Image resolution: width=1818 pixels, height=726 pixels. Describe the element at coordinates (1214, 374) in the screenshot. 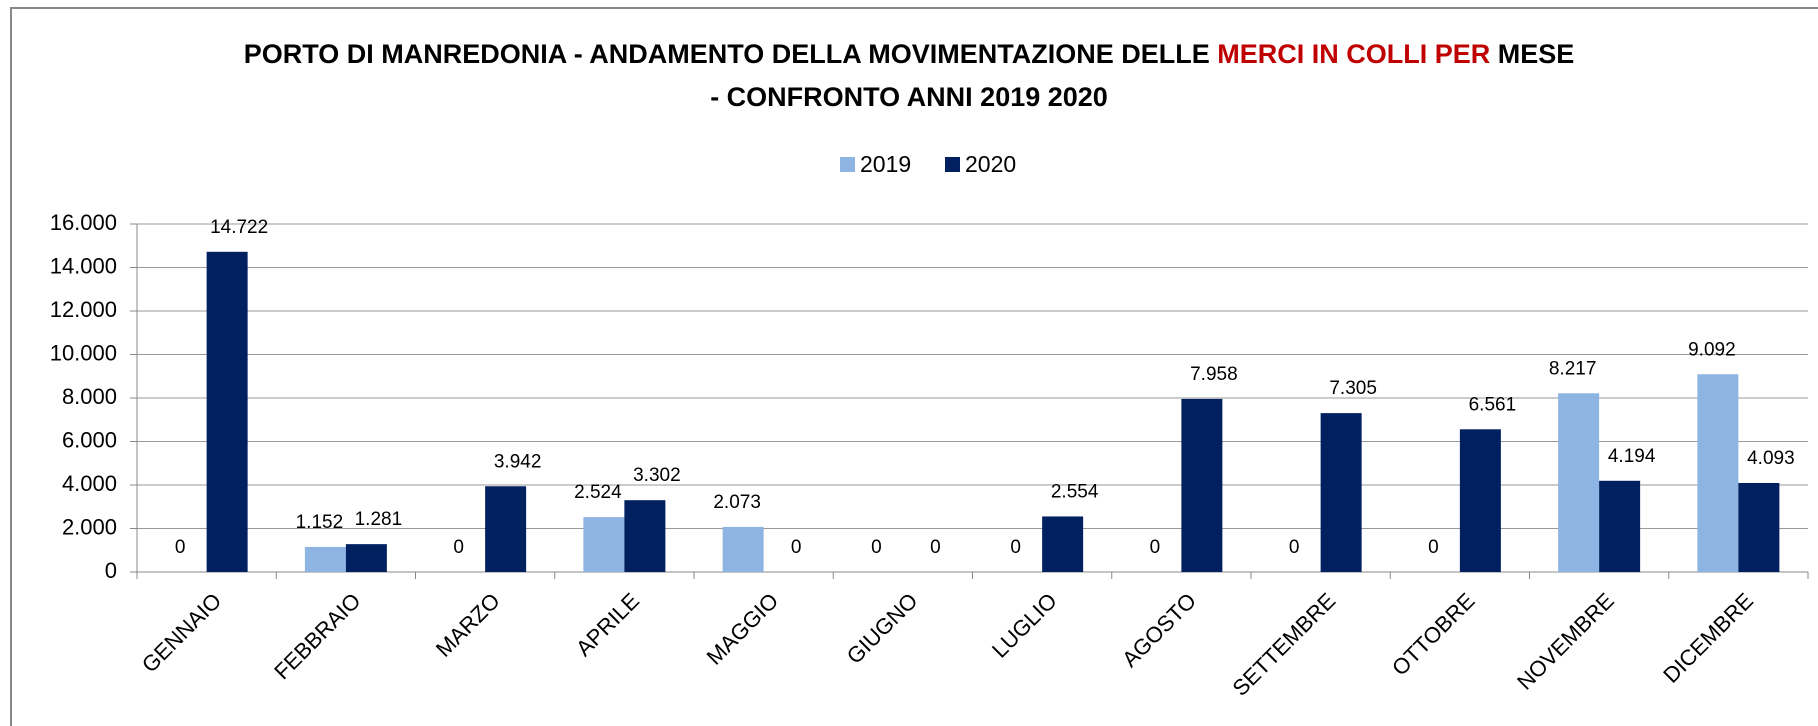

I see `value-label: 7.958` at that location.